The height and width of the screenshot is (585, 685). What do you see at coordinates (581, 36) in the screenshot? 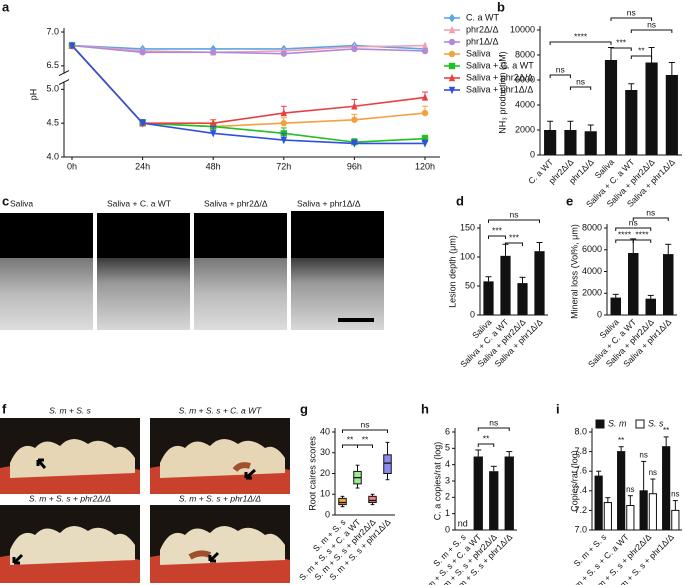
I see `significance-label: ****` at bounding box center [581, 36].